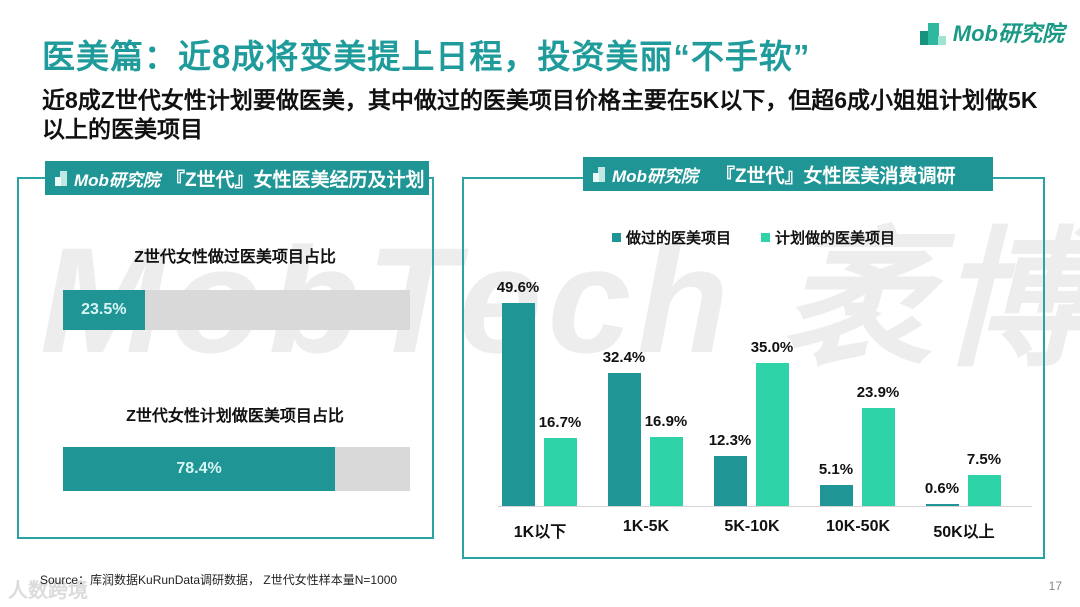  I want to click on bar-track-plan: 78.4%, so click(236, 469).